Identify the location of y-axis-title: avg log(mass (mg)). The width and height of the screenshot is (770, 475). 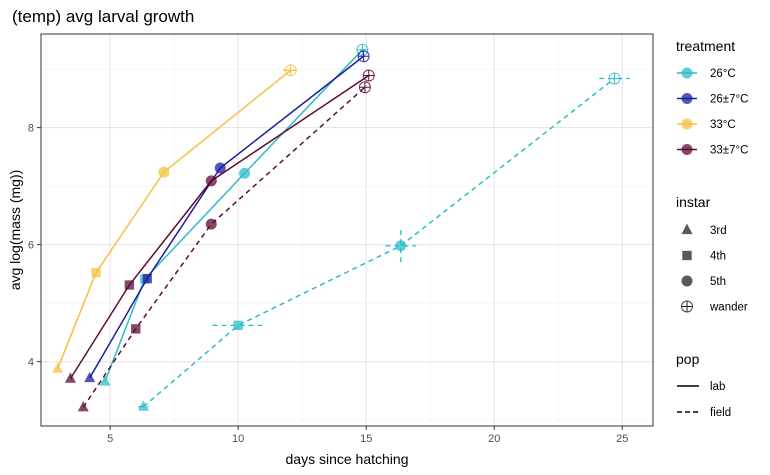
(15, 230).